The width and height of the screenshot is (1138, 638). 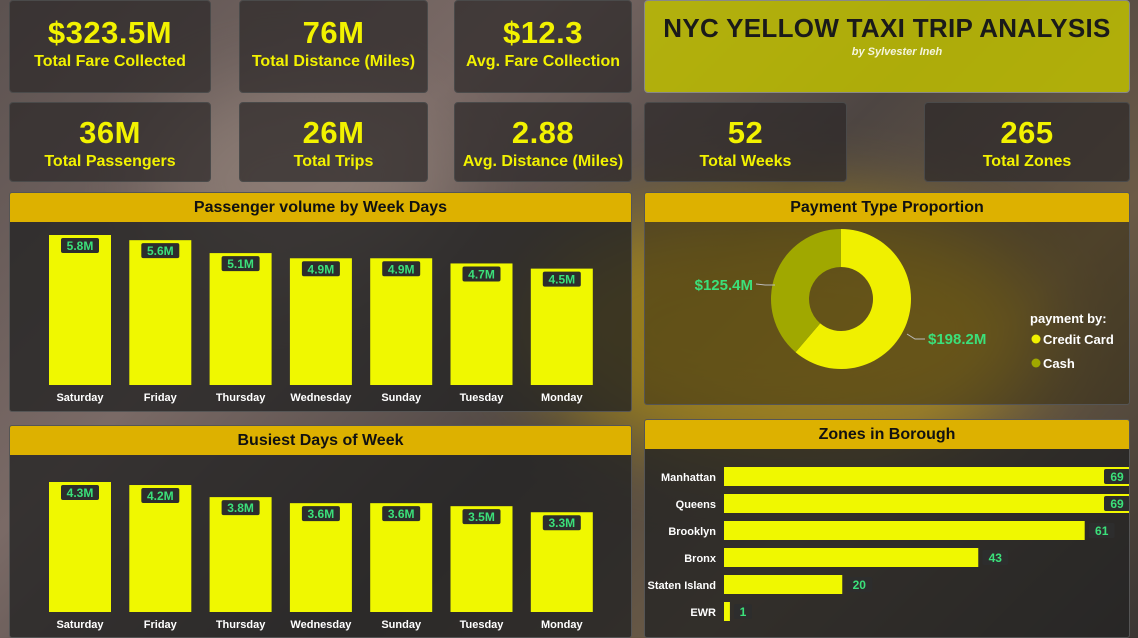 What do you see at coordinates (703, 613) in the screenshot?
I see `tick-label-ewr: EWR` at bounding box center [703, 613].